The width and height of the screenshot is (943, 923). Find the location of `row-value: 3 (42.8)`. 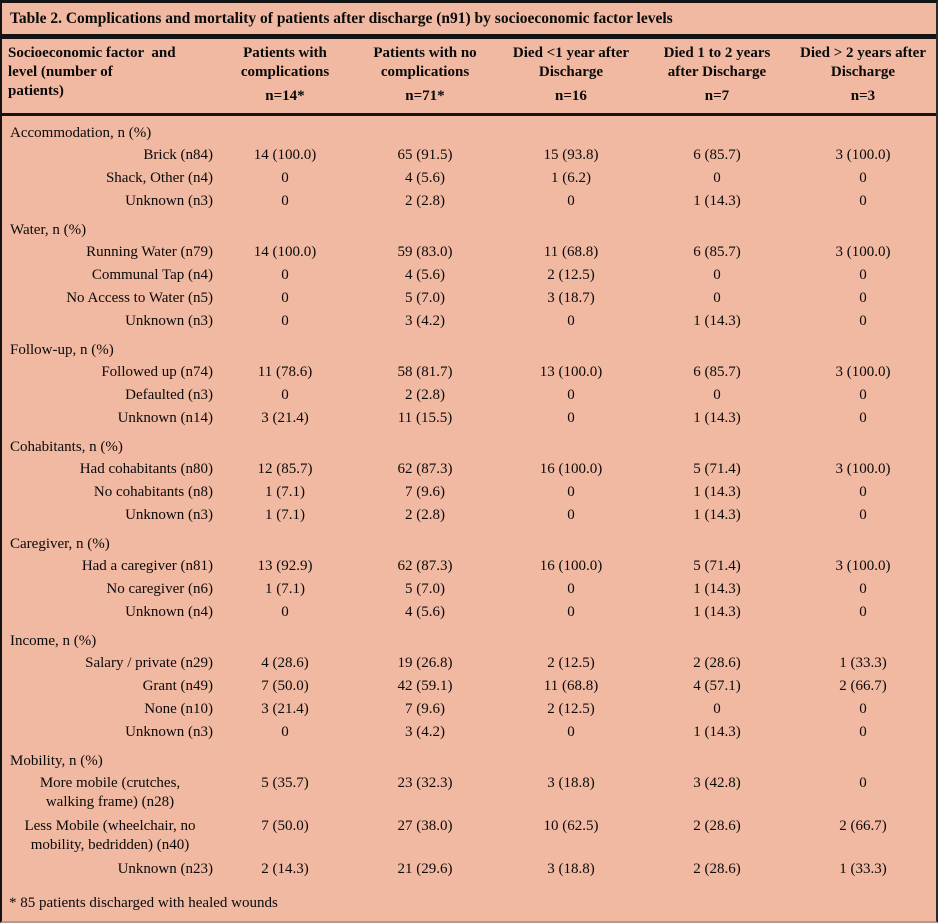

row-value: 3 (42.8) is located at coordinates (717, 783).